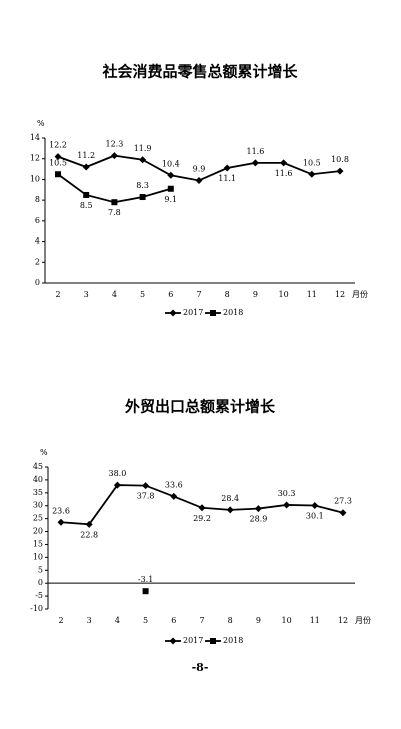  I want to click on y-tick-label: 15, so click(38, 543).